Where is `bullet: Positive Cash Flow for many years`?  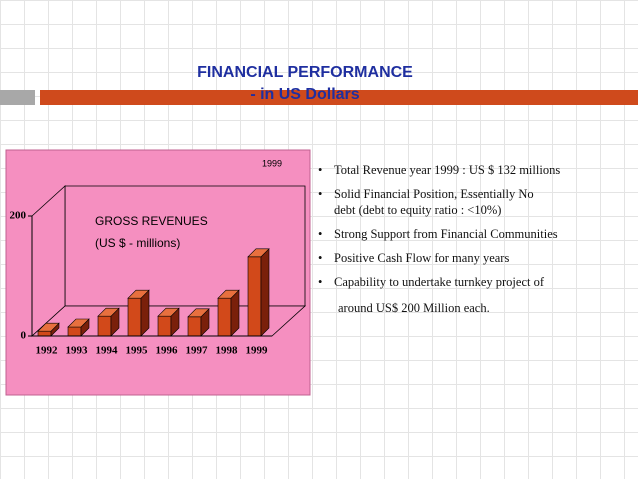 bullet: Positive Cash Flow for many years is located at coordinates (438, 258).